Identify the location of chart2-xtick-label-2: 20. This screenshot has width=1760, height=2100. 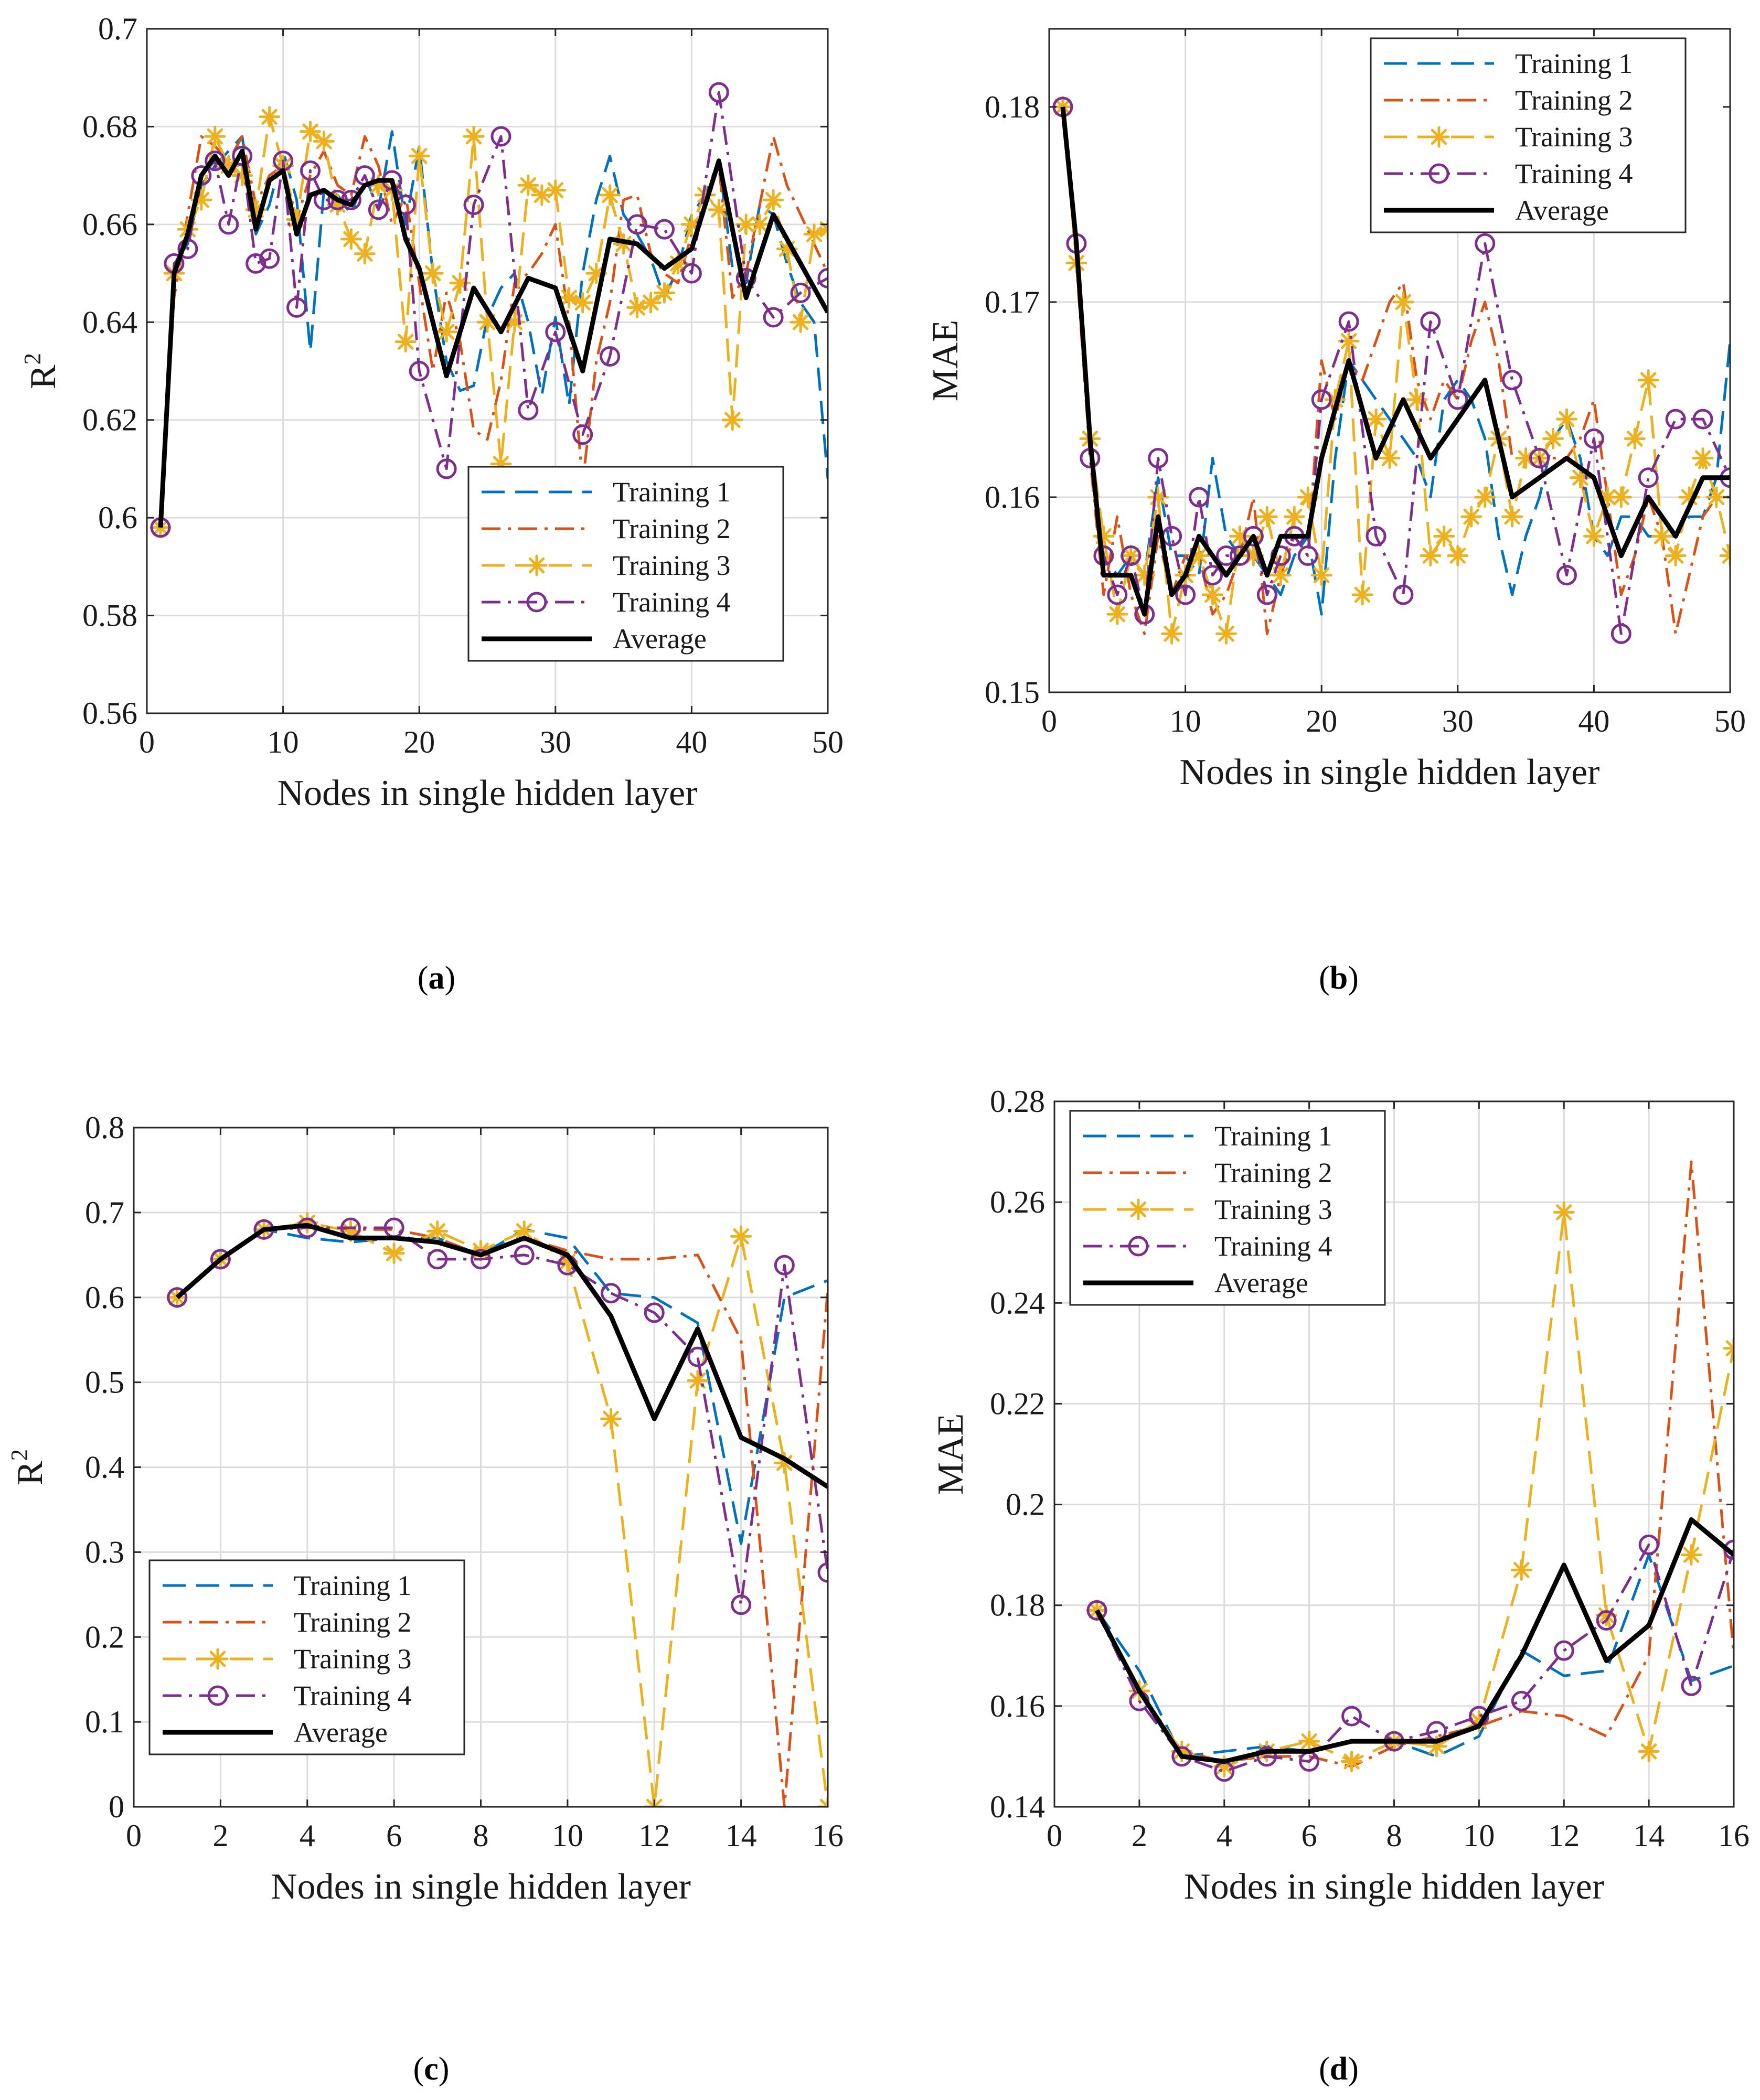
(1321, 721).